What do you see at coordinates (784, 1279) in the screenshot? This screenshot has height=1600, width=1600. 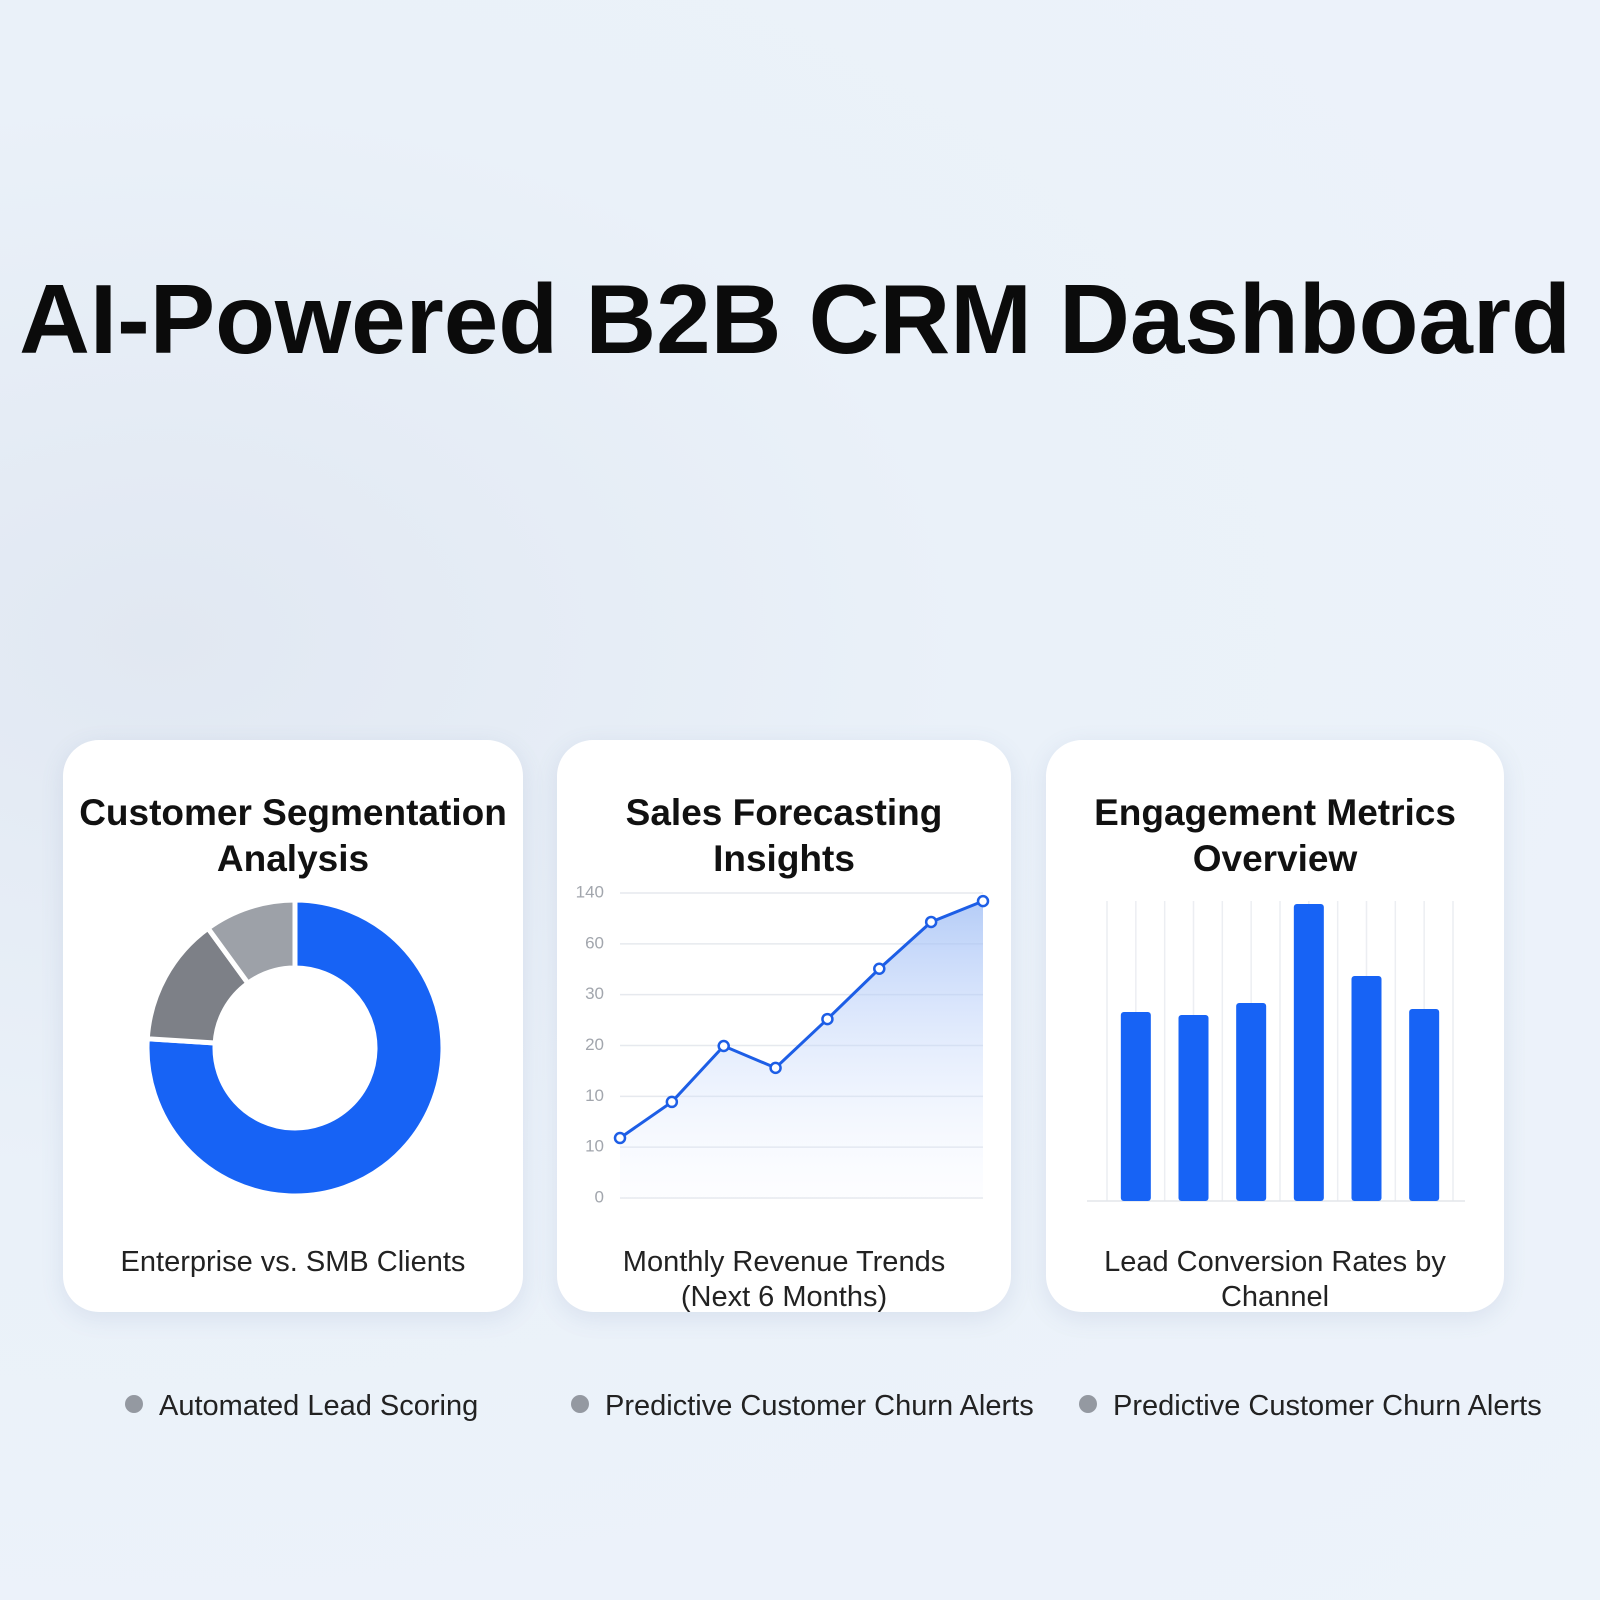 I see `card-caption: Monthly Revenue Trends (Next 6 Months)` at bounding box center [784, 1279].